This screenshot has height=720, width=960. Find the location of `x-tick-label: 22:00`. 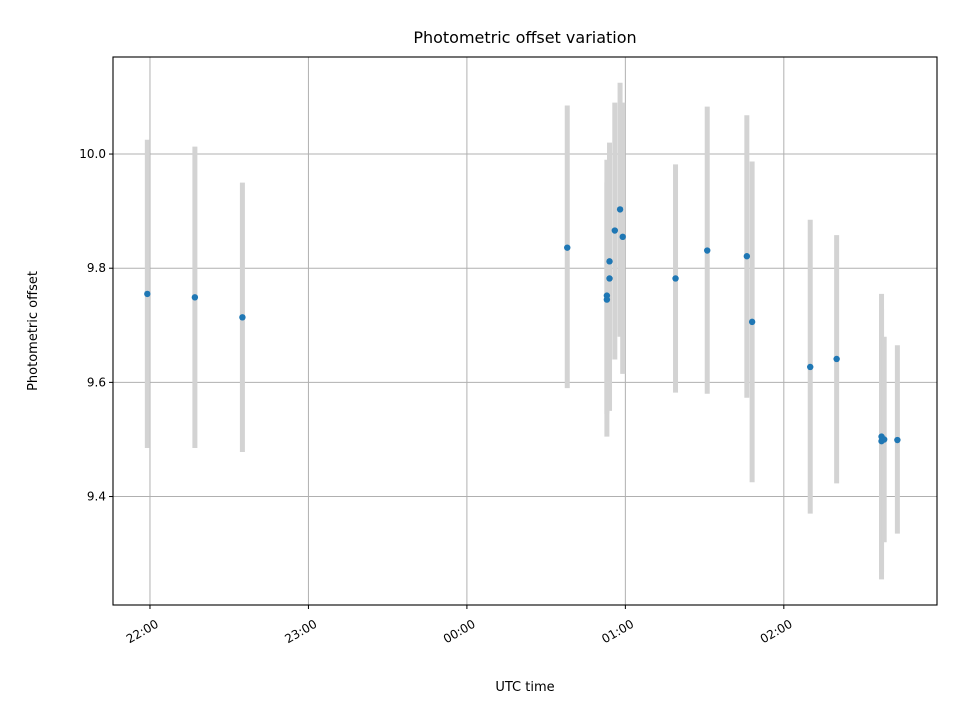

x-tick-label: 22:00 is located at coordinates (142, 631).